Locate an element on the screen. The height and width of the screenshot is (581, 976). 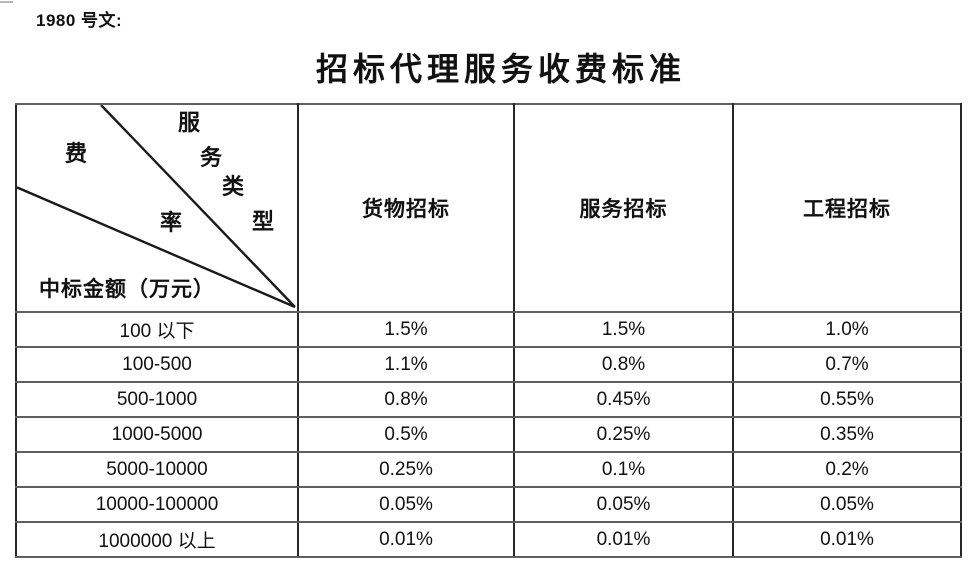
table-row: 500-1000 0.8% 0.45% 0.55% is located at coordinates (488, 399).